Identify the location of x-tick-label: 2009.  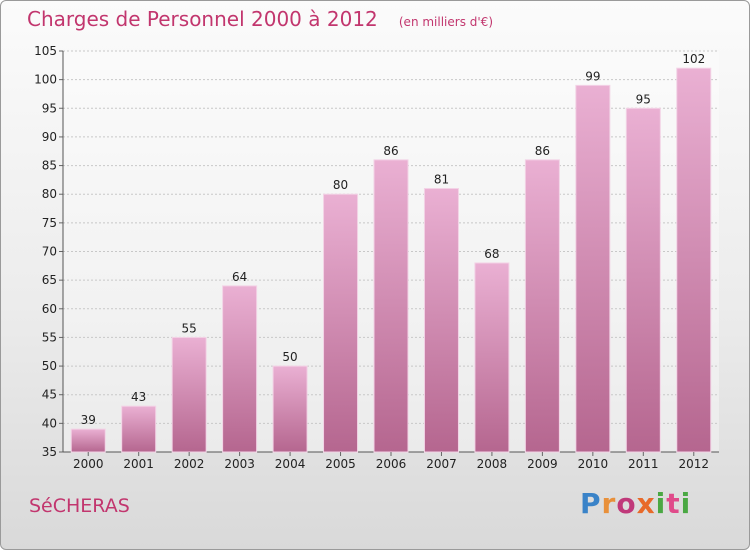
(542, 464).